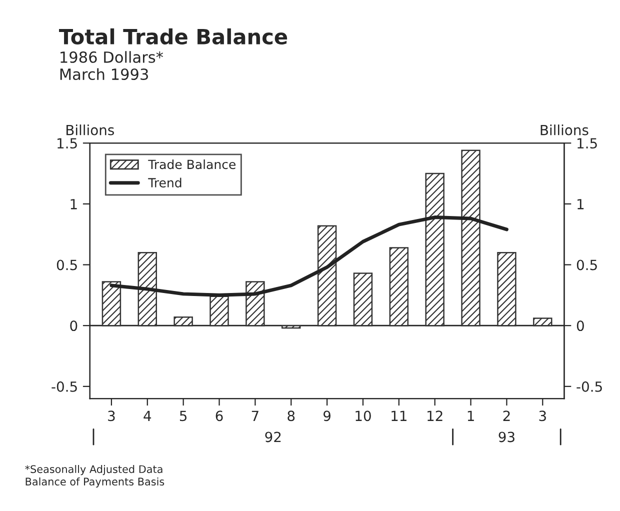 The image size is (620, 511). I want to click on legend-label: Trade Balance, so click(192, 164).